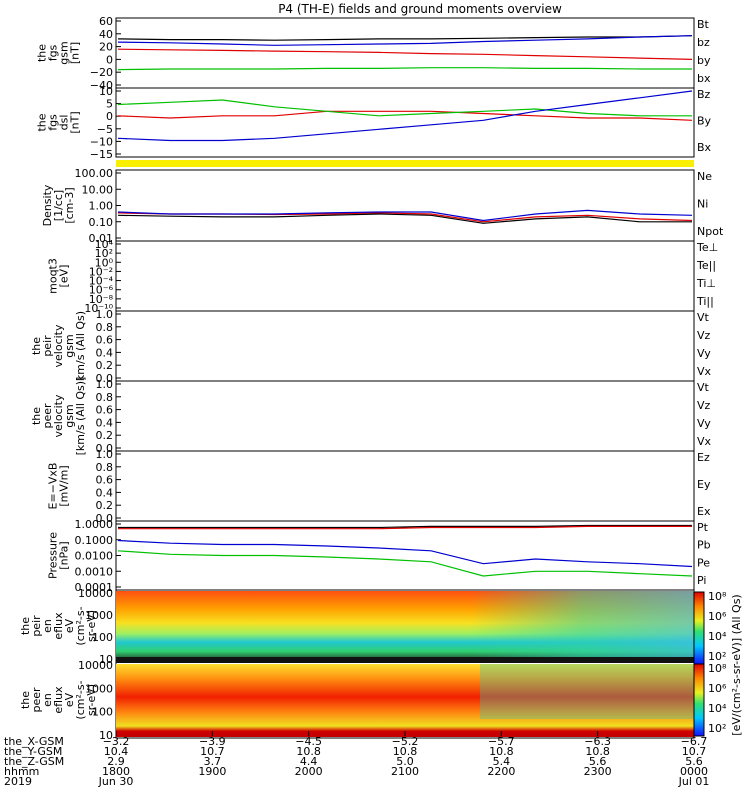  Describe the element at coordinates (21, 771) in the screenshot. I see `x-axis-row-label: hhmm` at that location.